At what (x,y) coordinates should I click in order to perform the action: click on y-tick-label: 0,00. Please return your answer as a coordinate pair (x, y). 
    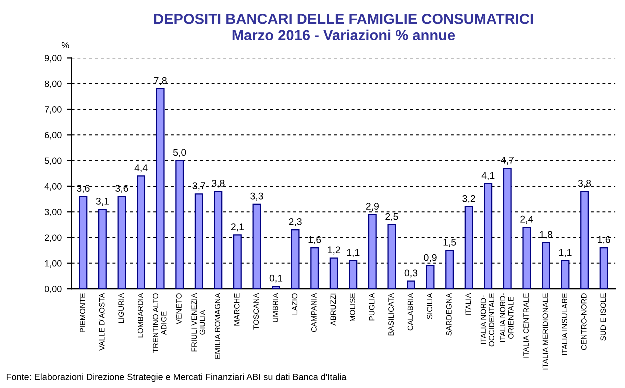
    Looking at the image, I should click on (53, 290).